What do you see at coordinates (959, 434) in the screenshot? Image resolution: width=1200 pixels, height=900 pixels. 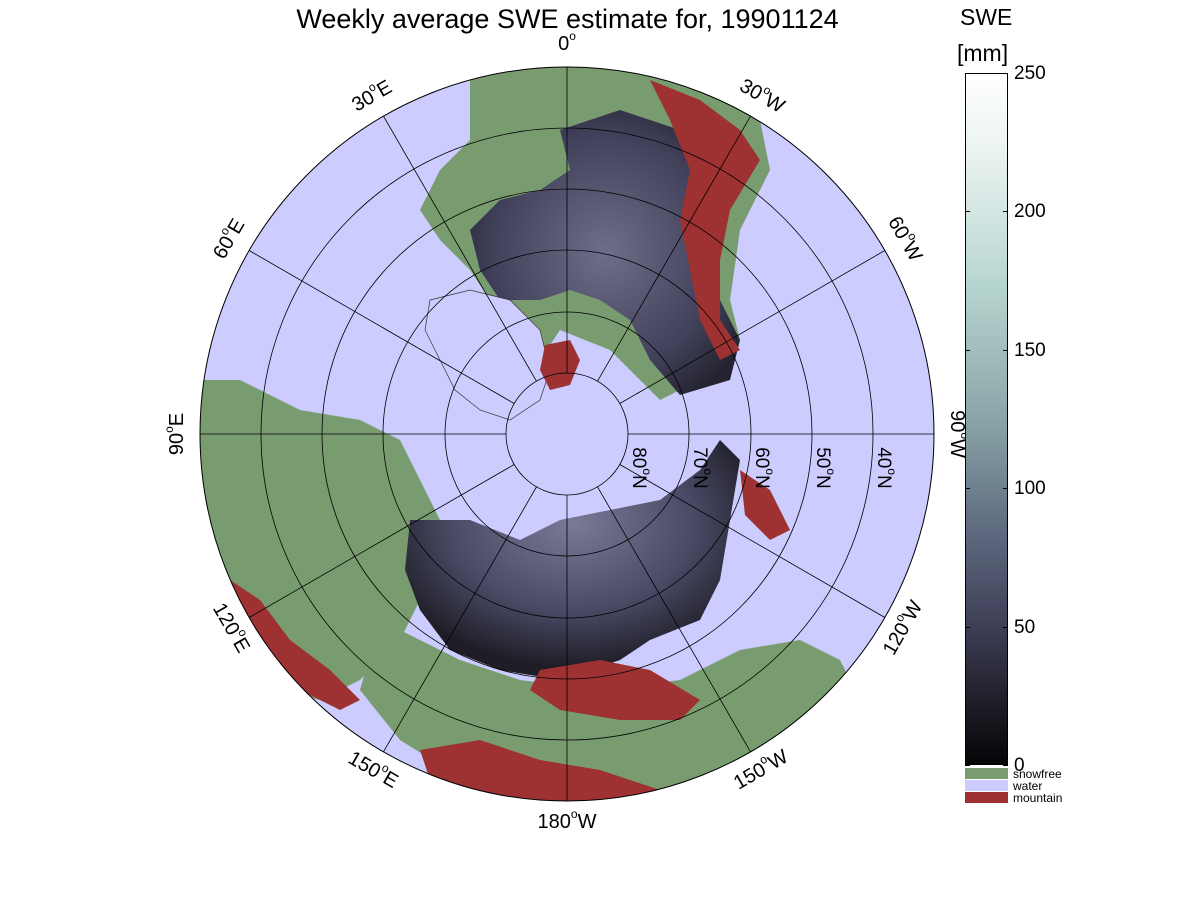 I see `longitude-label: 90oW` at bounding box center [959, 434].